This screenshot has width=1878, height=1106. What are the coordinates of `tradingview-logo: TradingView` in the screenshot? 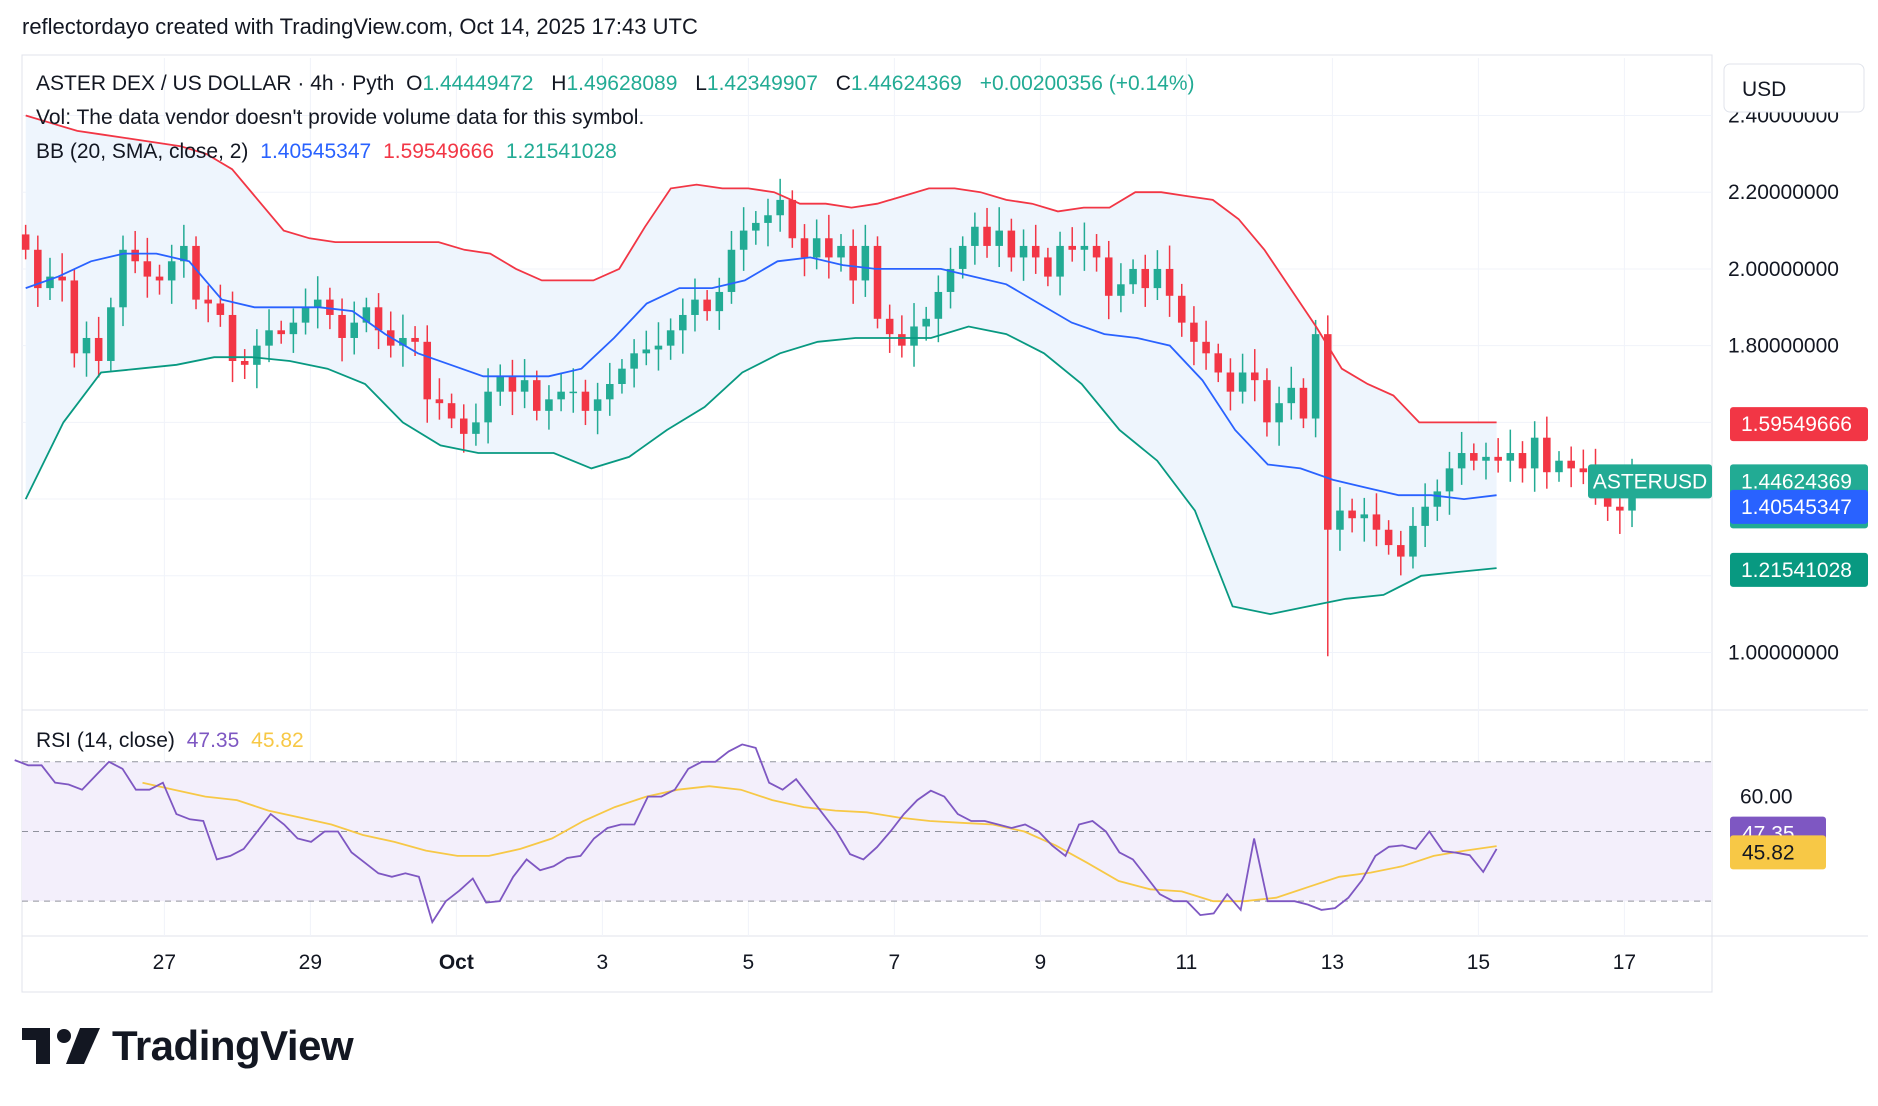 It's located at (188, 1046).